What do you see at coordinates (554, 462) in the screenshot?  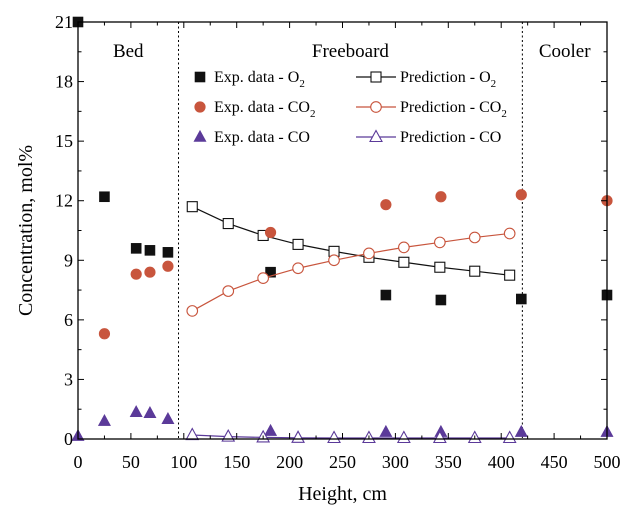 I see `x-tick-label: 450` at bounding box center [554, 462].